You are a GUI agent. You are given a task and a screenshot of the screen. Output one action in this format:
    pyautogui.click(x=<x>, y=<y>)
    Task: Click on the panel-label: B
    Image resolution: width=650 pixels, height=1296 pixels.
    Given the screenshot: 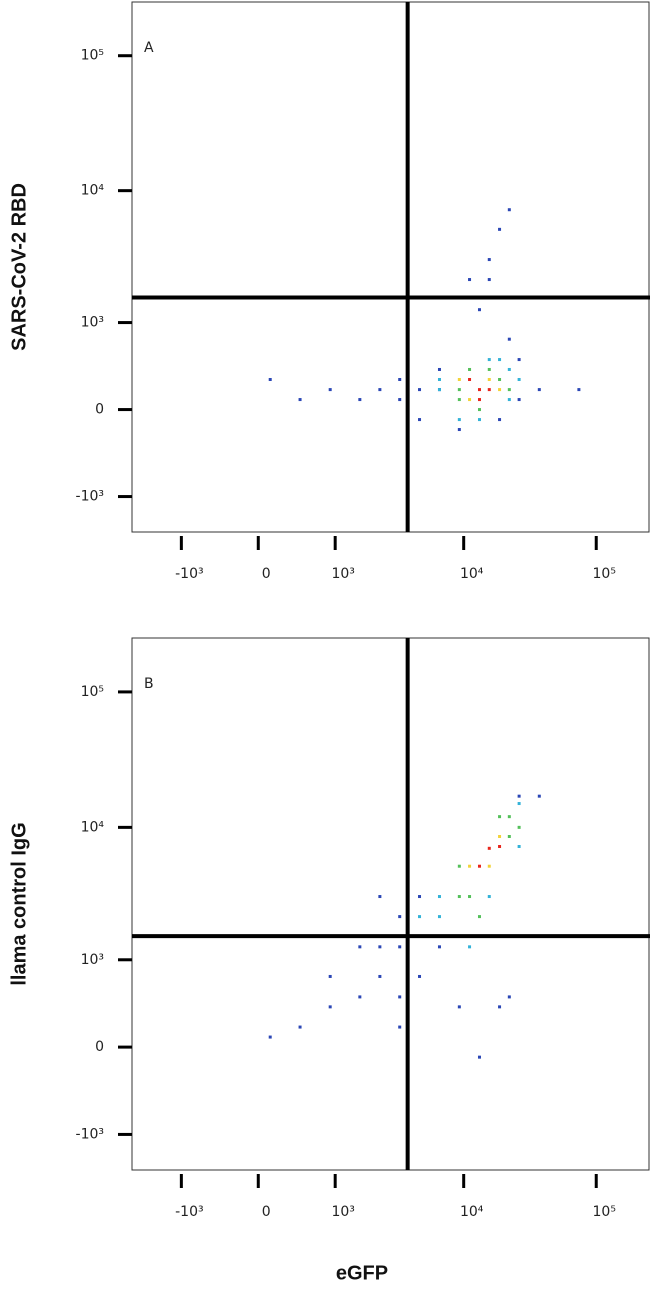 What is the action you would take?
    pyautogui.click(x=149, y=684)
    